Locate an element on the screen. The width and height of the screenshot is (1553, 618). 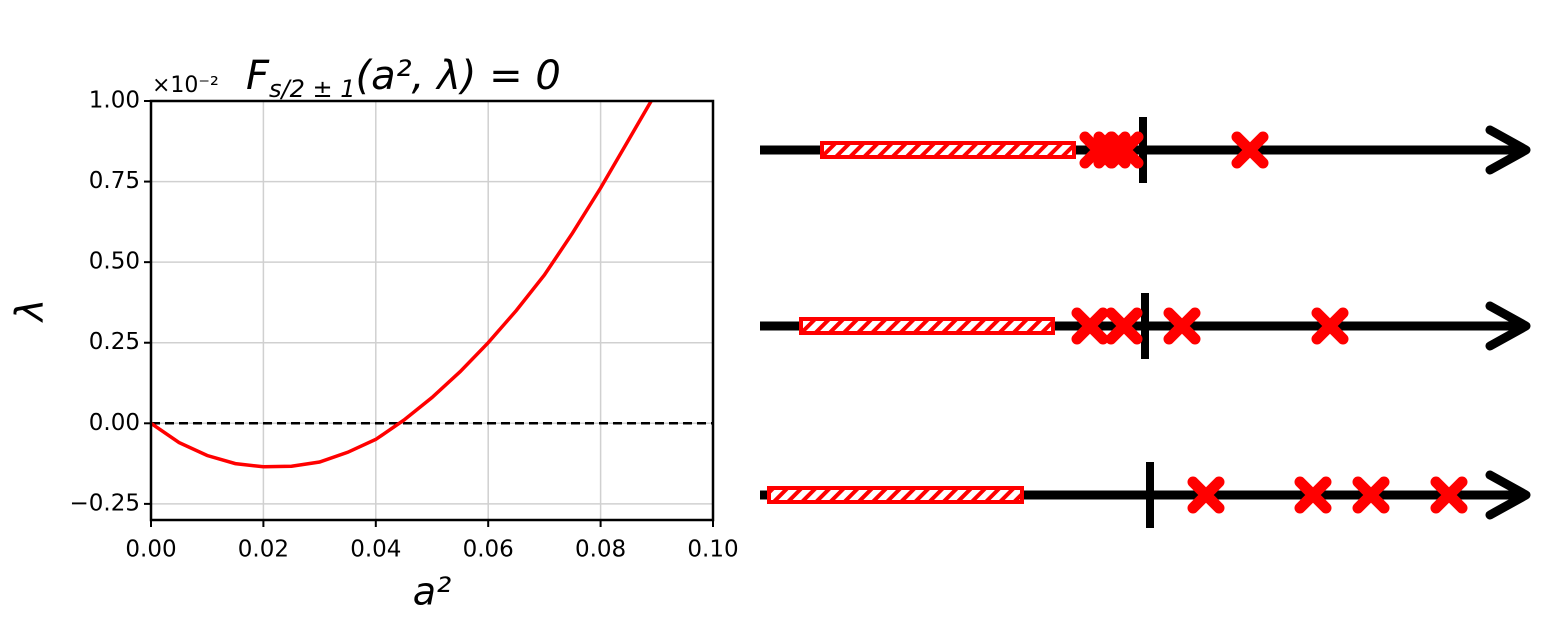
chart-title: Fs/2 ± 1(a², λ) = 0 is located at coordinates (403, 78).